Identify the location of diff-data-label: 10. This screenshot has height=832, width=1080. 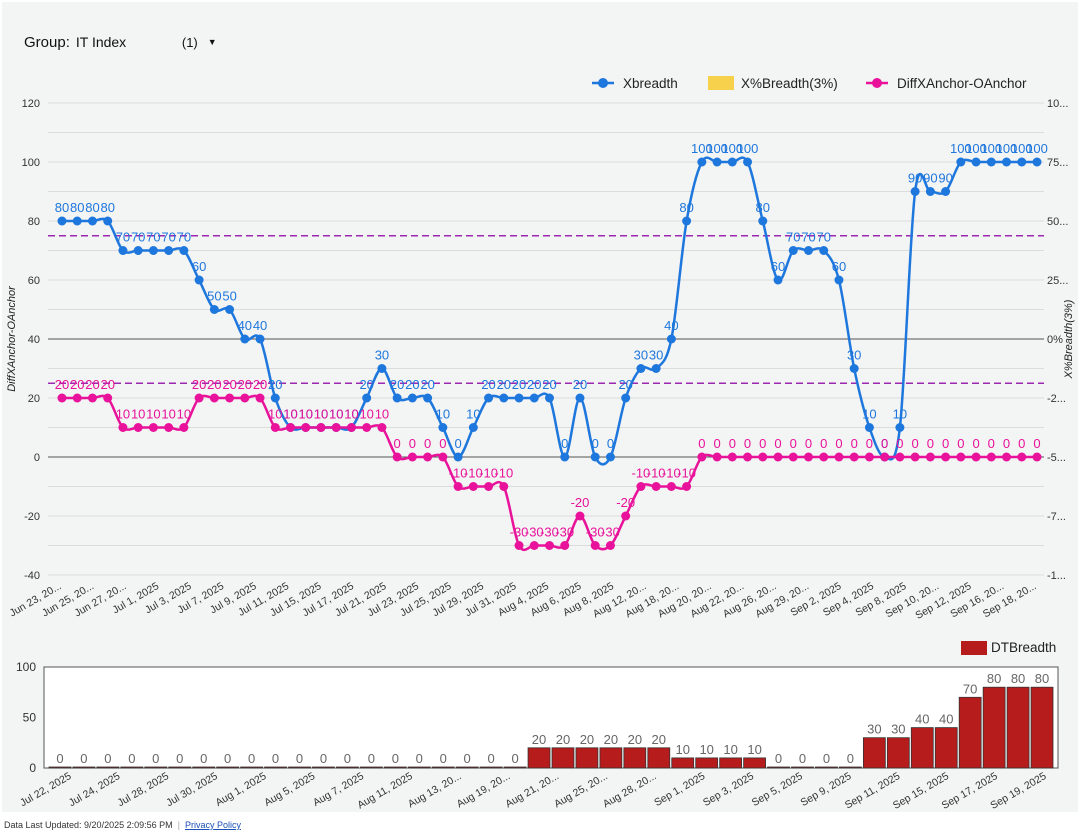
(351, 414).